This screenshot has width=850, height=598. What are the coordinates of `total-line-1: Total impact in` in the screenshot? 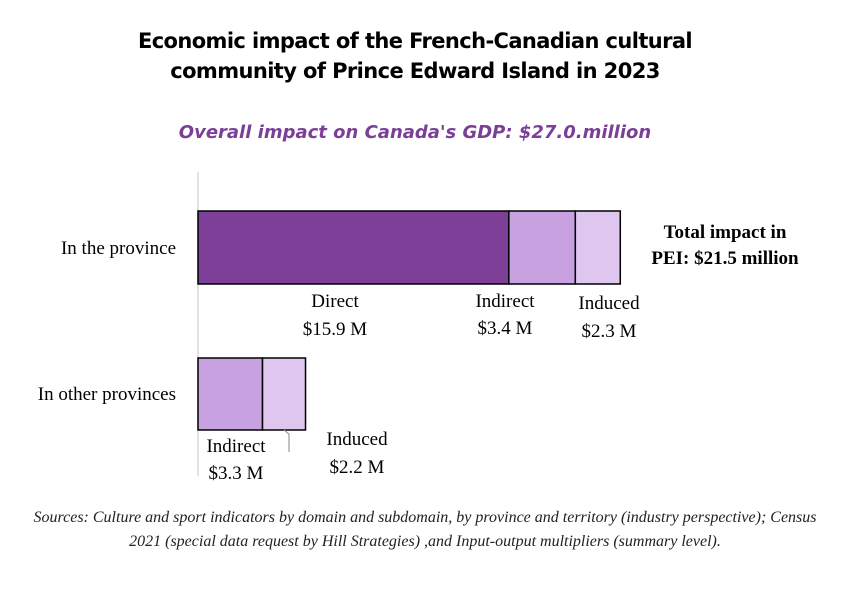 It's located at (725, 232).